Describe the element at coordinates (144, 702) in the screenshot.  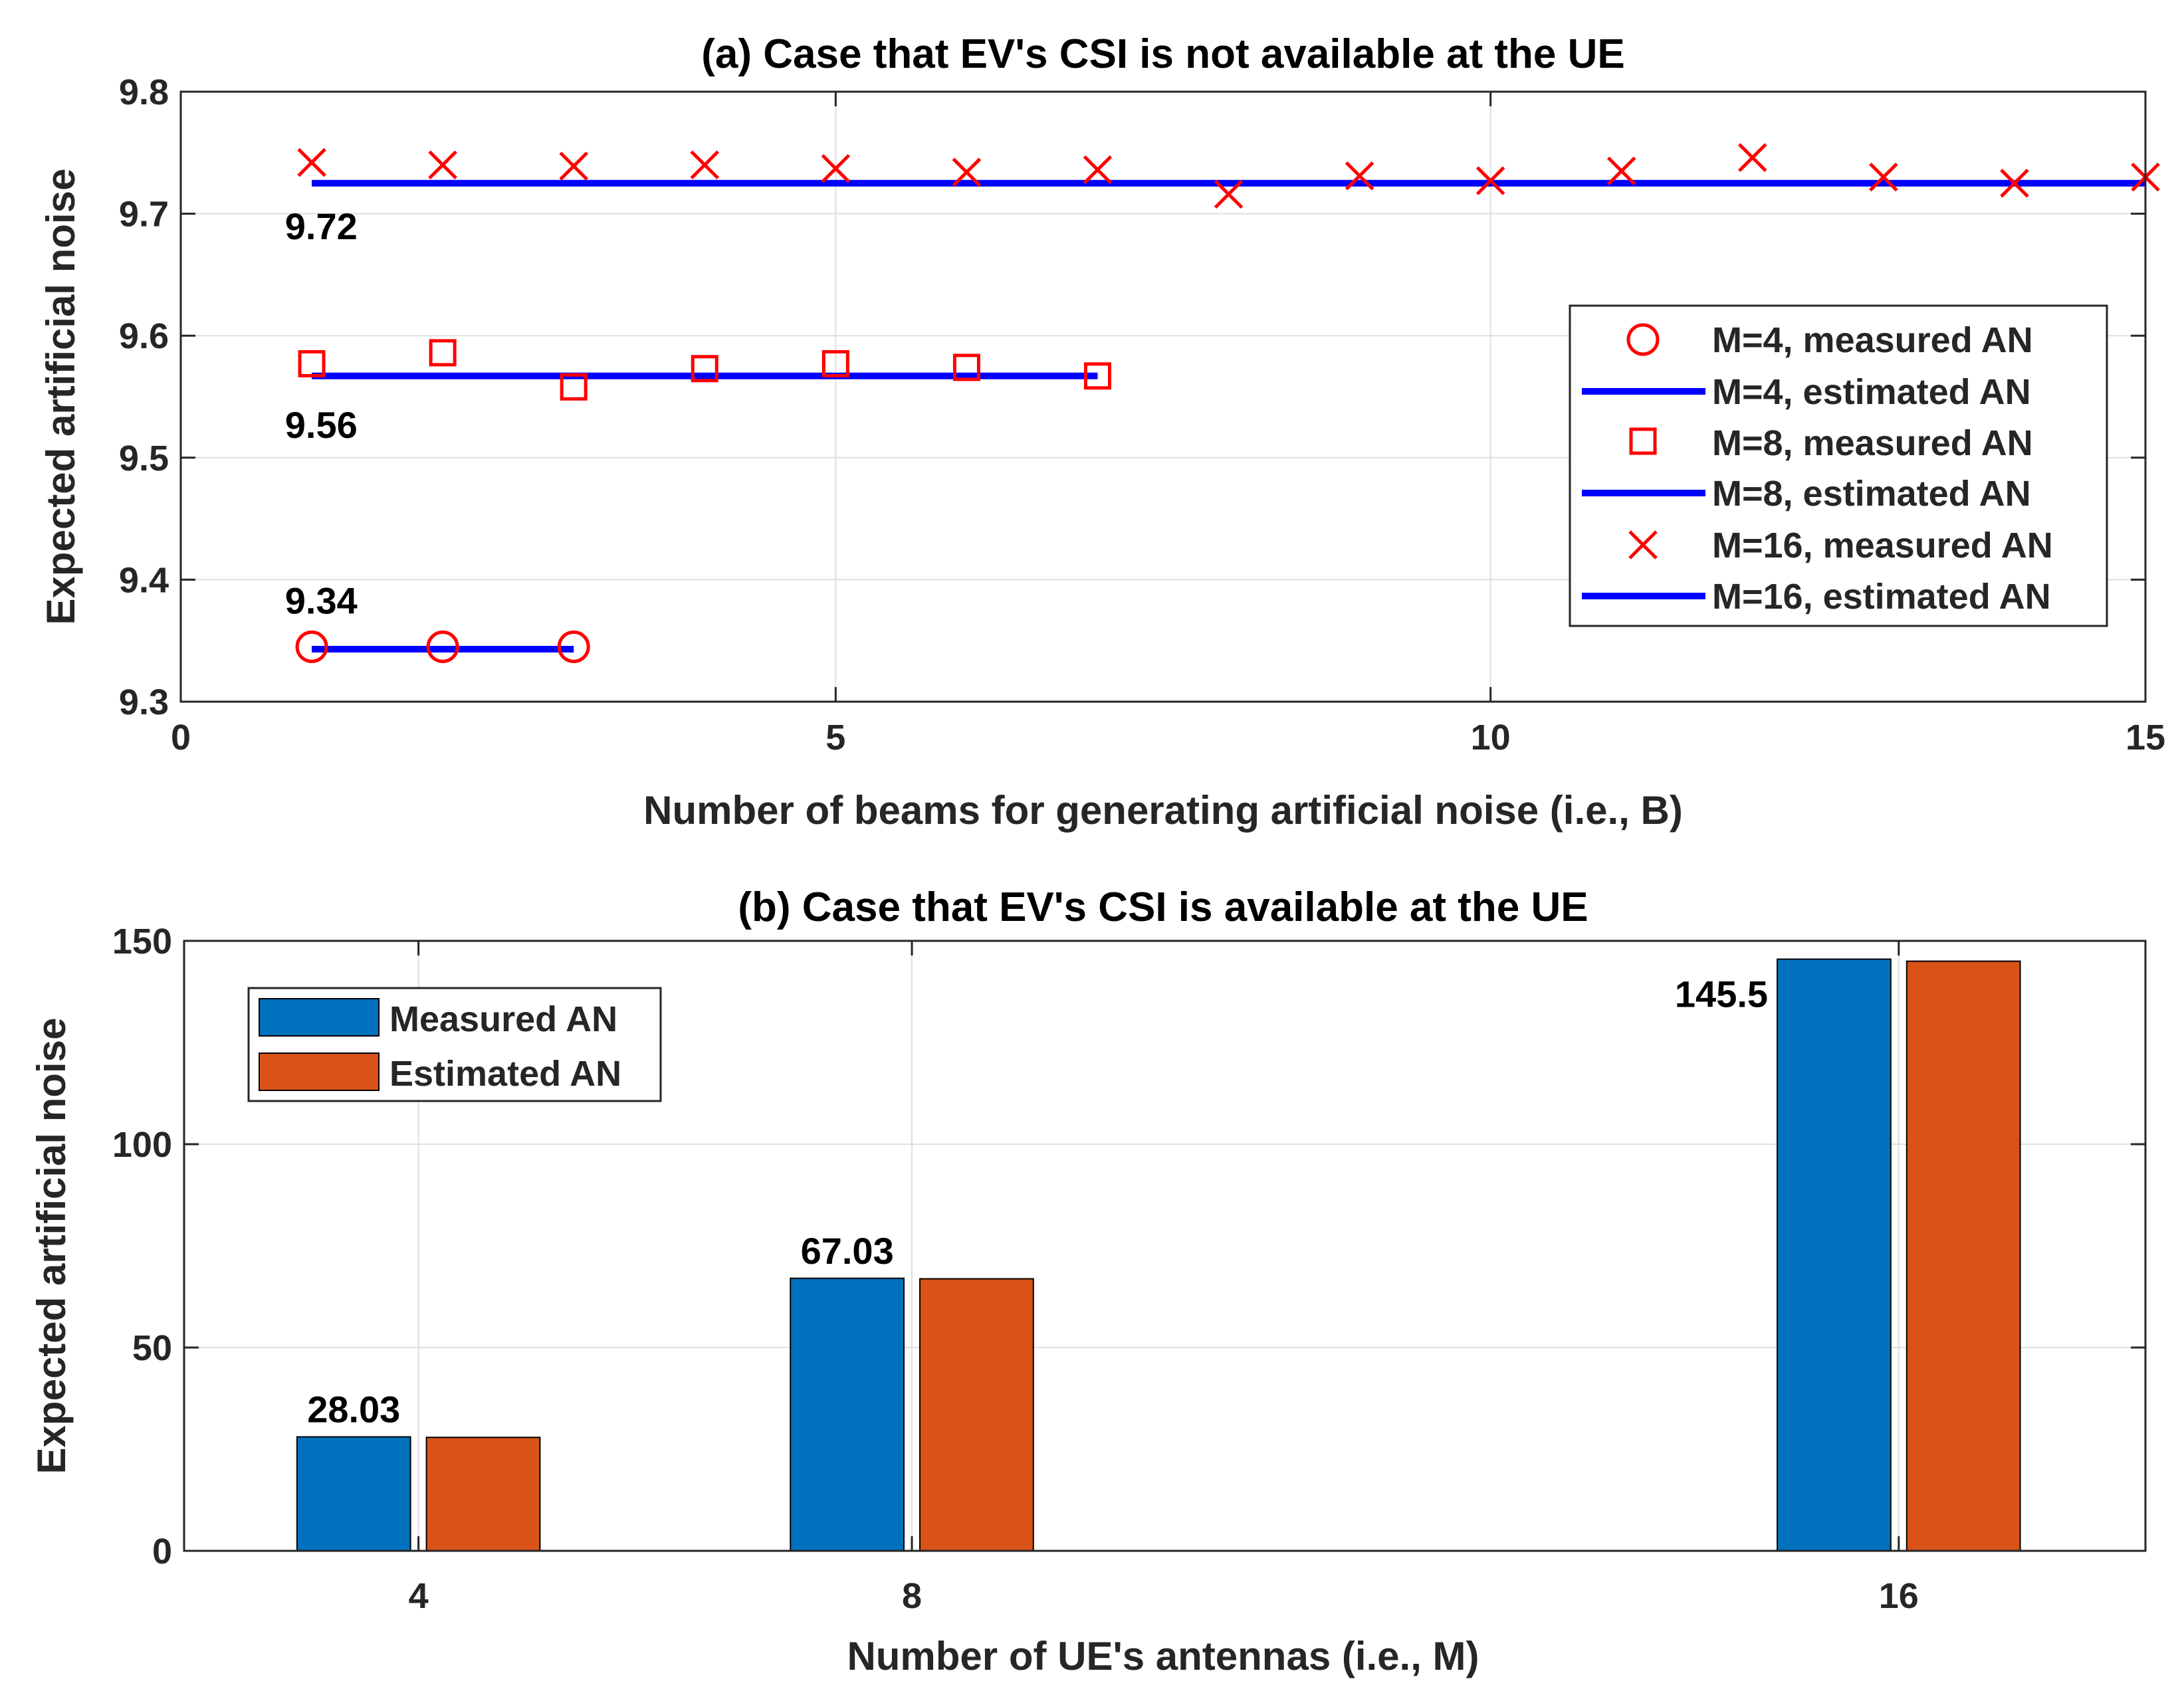
I see `y-tick-label: 9.3` at that location.